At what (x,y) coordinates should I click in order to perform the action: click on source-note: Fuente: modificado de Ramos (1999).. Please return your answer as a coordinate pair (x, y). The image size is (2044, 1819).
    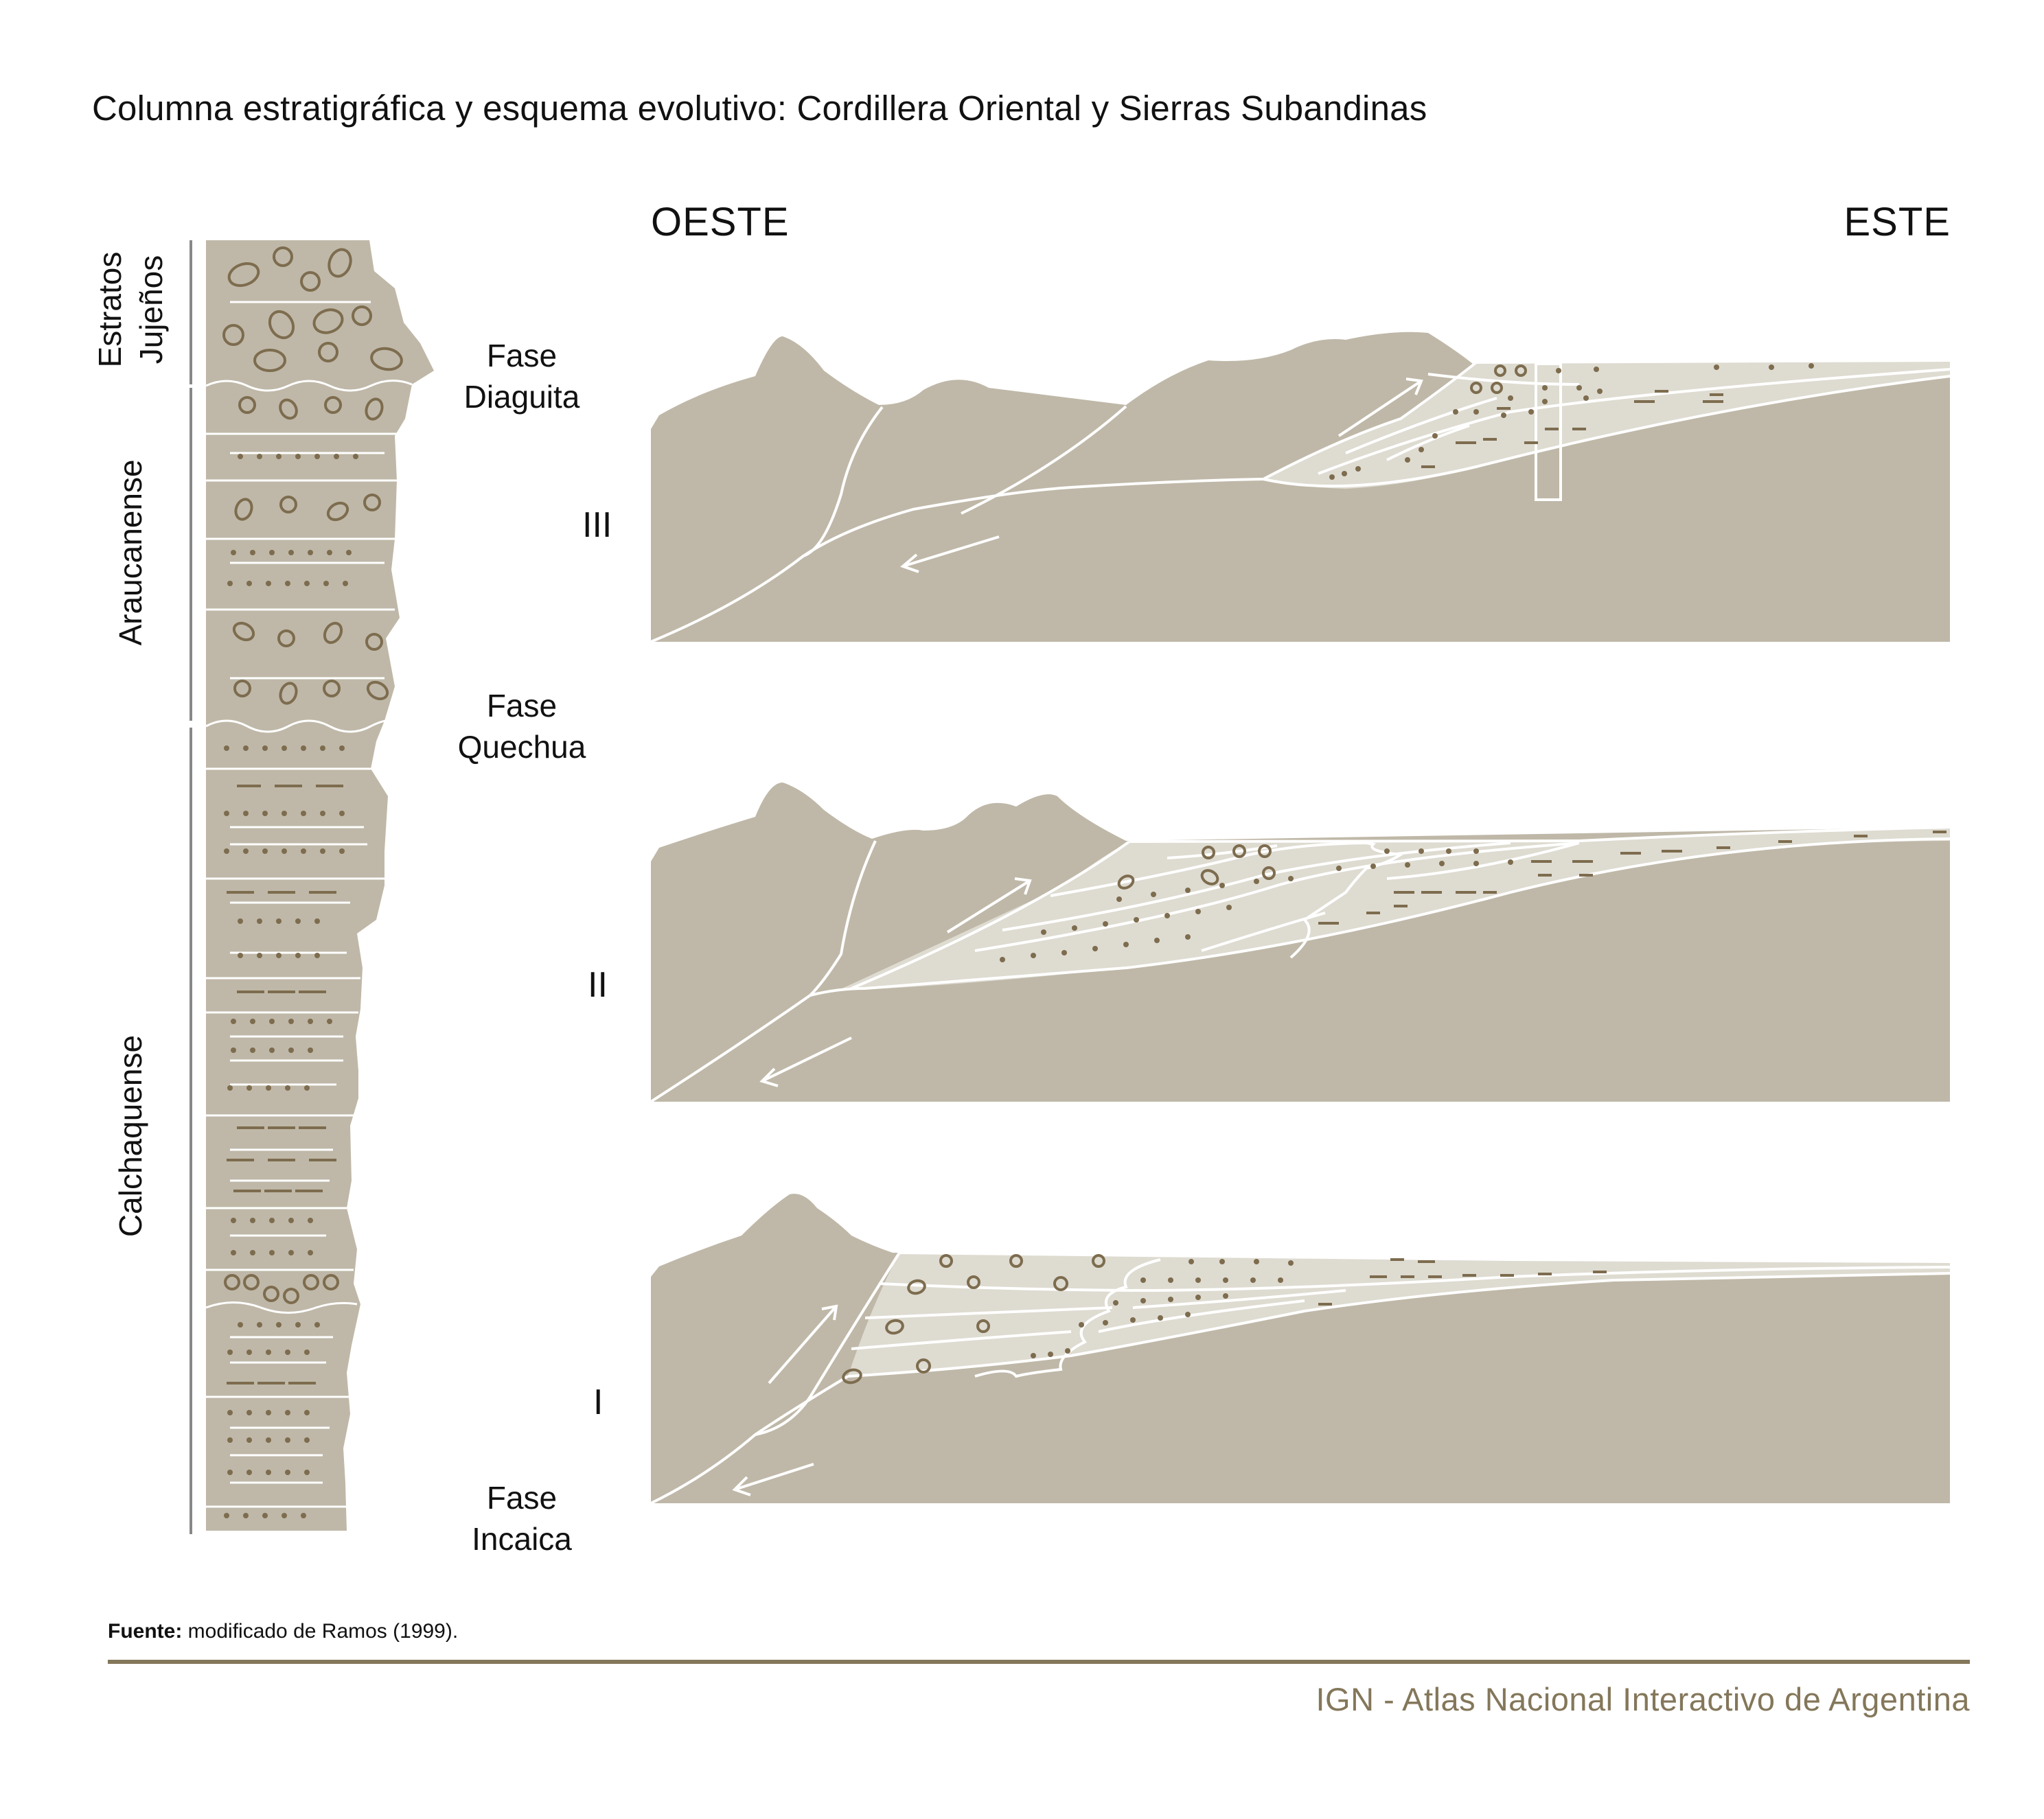
    Looking at the image, I should click on (283, 1631).